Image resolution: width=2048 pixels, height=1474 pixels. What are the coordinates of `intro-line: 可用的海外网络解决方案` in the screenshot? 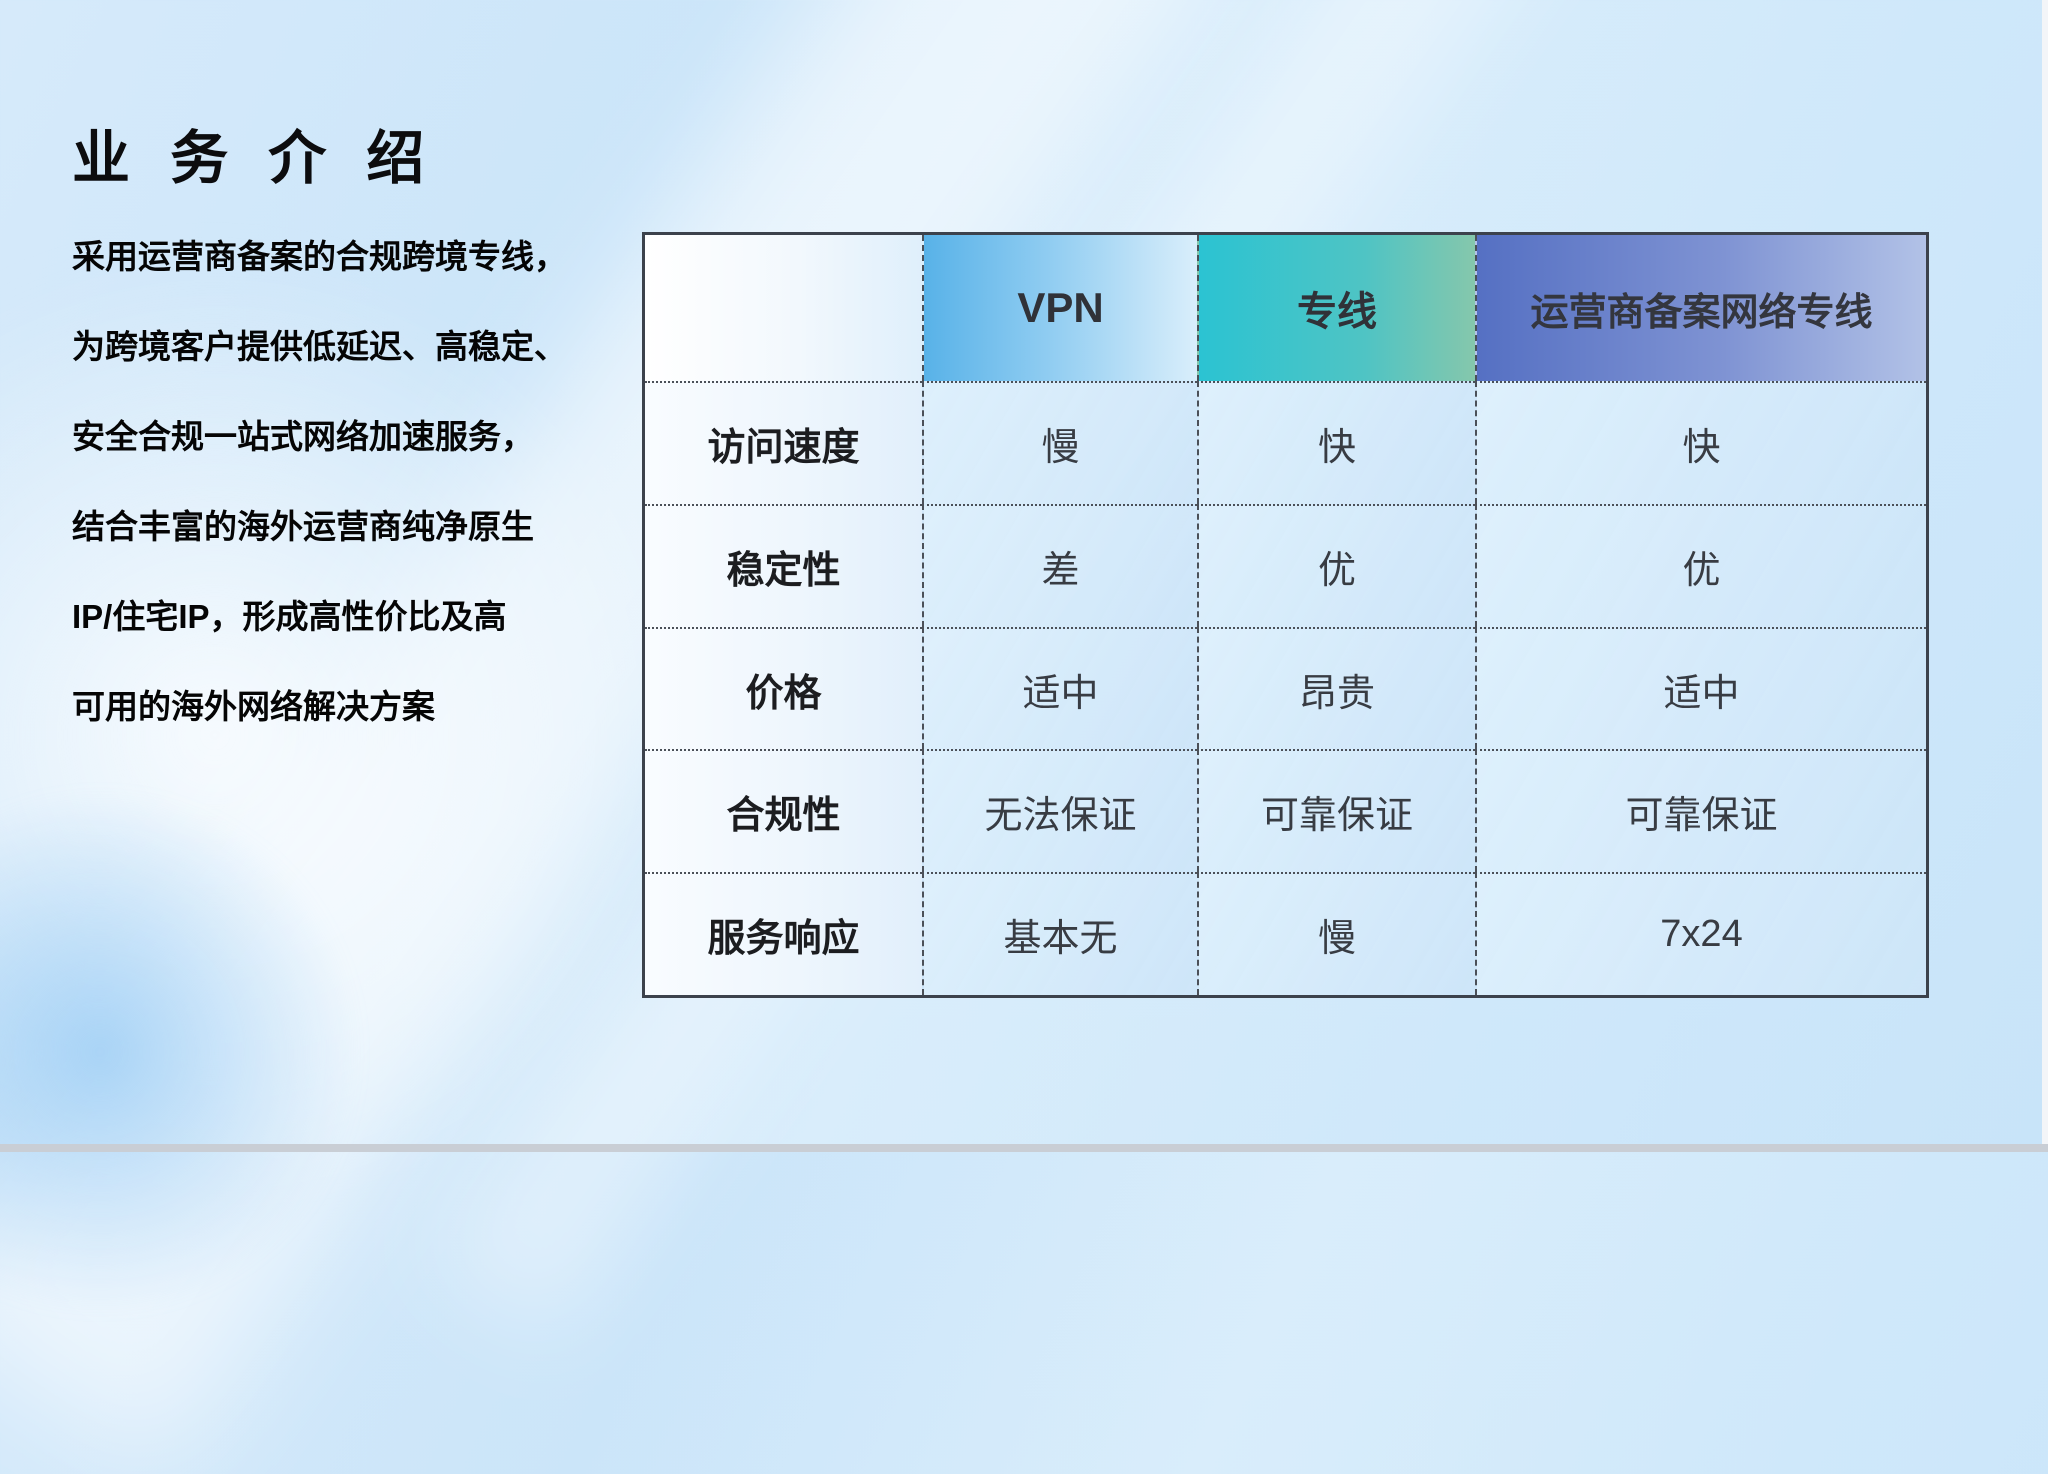 It's located at (253, 706).